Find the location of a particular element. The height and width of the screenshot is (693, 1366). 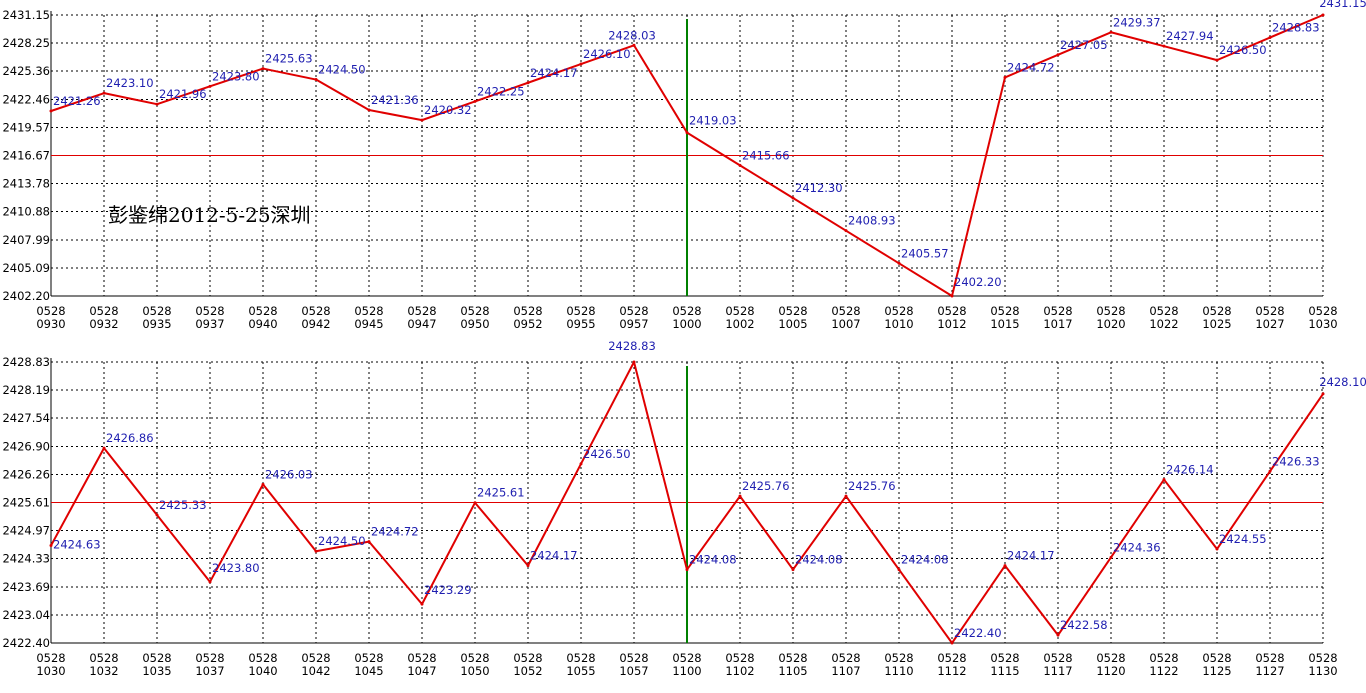

x-tick-label: 0528 1007 is located at coordinates (845, 317).